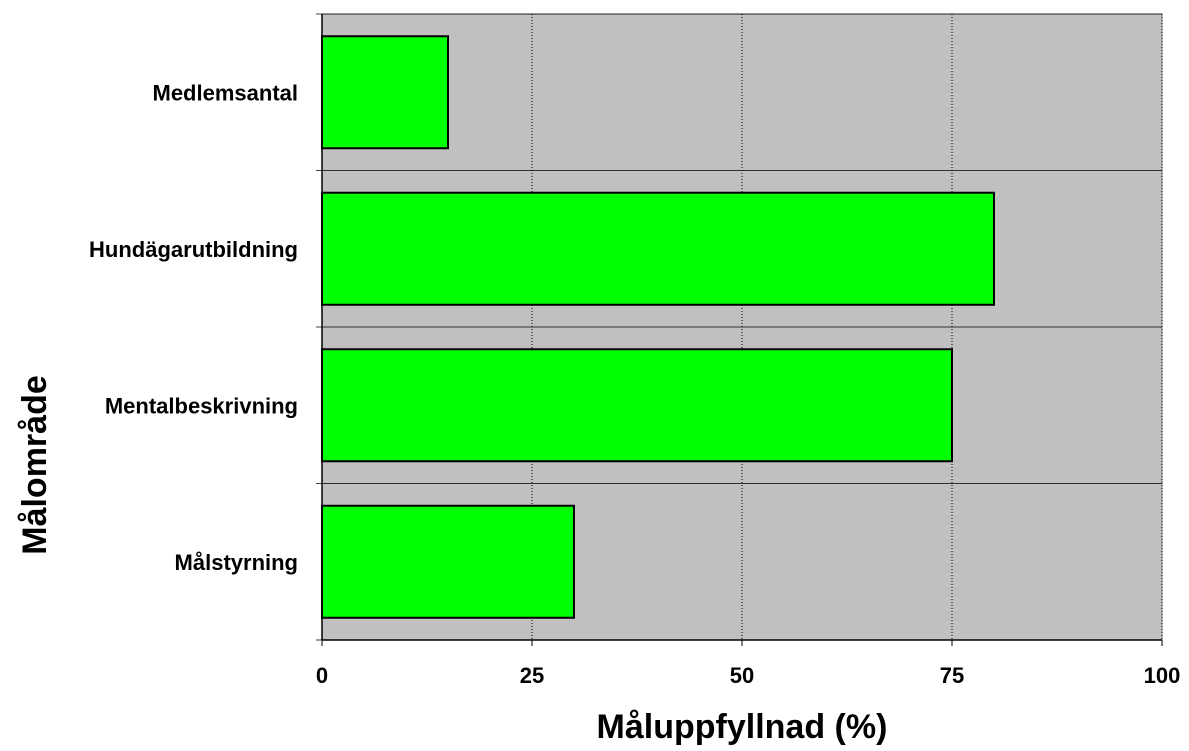 The height and width of the screenshot is (751, 1189). What do you see at coordinates (193, 249) in the screenshot?
I see `y-tick-label: Hundägarutbildning` at bounding box center [193, 249].